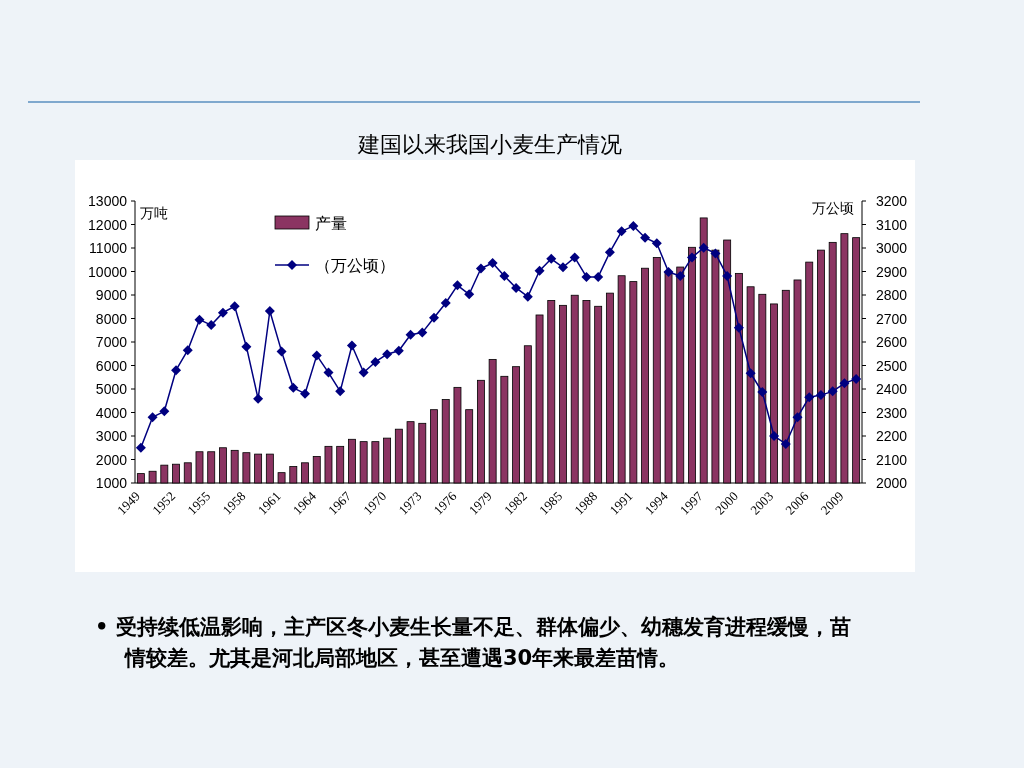  Describe the element at coordinates (892, 271) in the screenshot. I see `y2-tick-label: 2900` at that location.